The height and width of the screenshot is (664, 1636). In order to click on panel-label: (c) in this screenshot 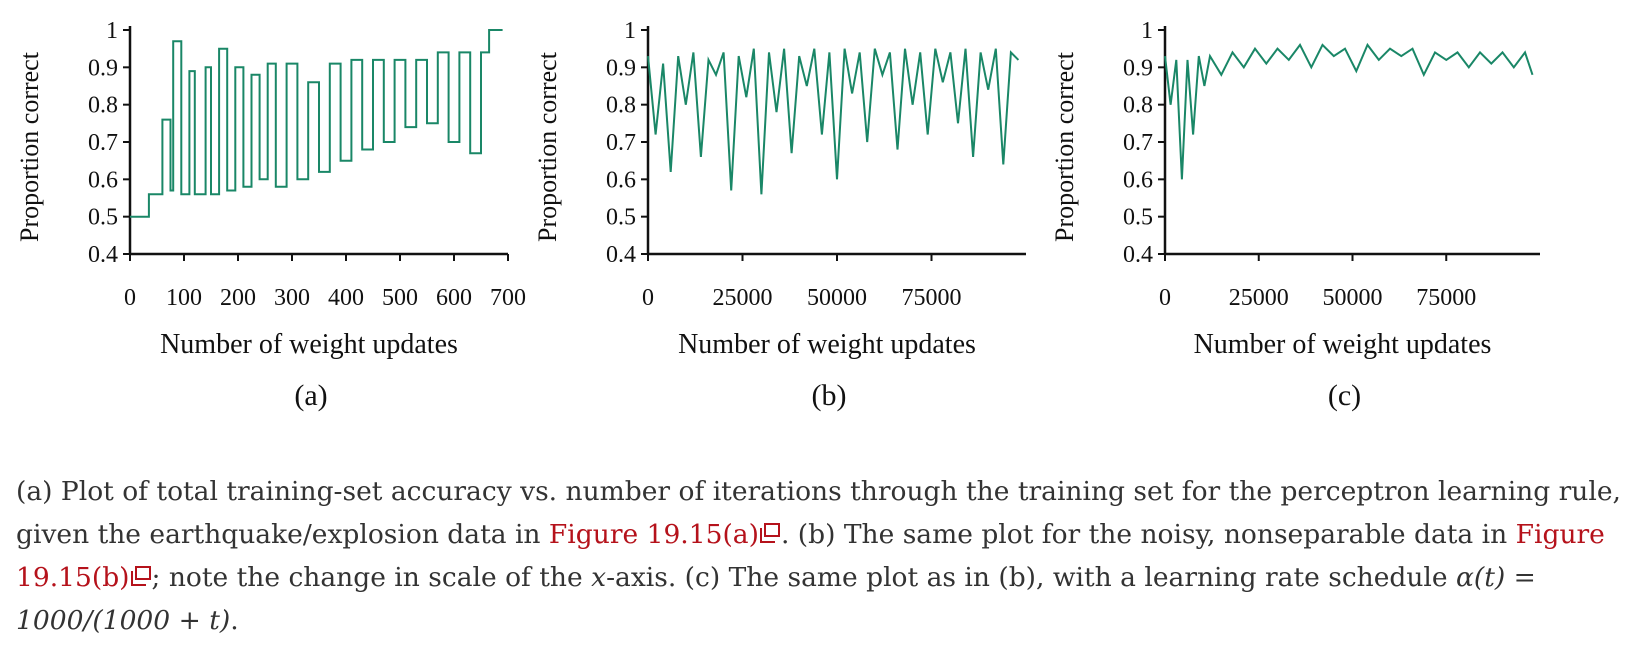, I will do `click(1344, 395)`.